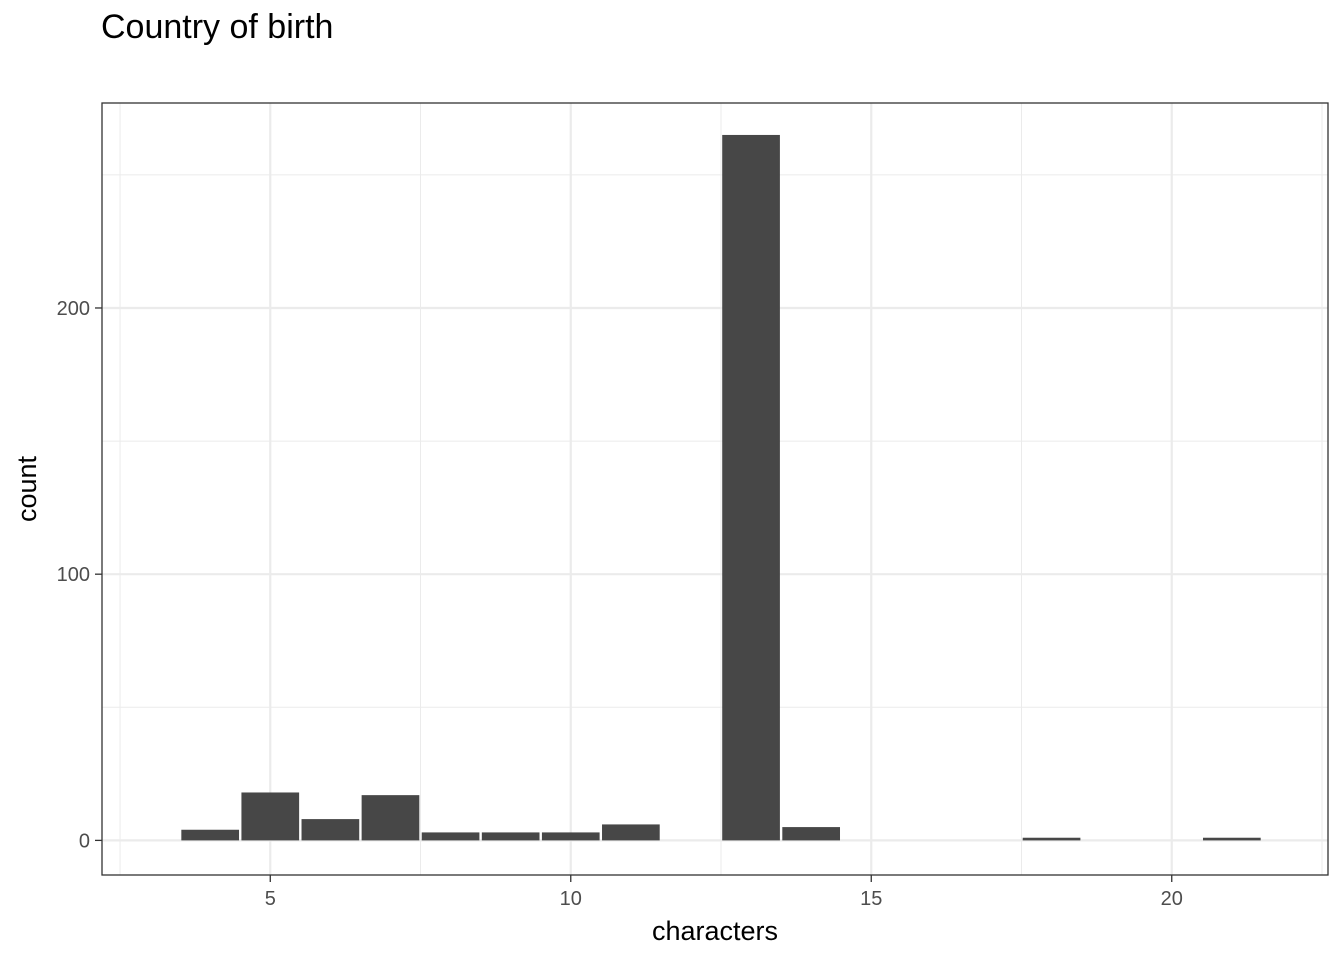 Image resolution: width=1344 pixels, height=960 pixels. What do you see at coordinates (270, 899) in the screenshot?
I see `x-tick-label: 5` at bounding box center [270, 899].